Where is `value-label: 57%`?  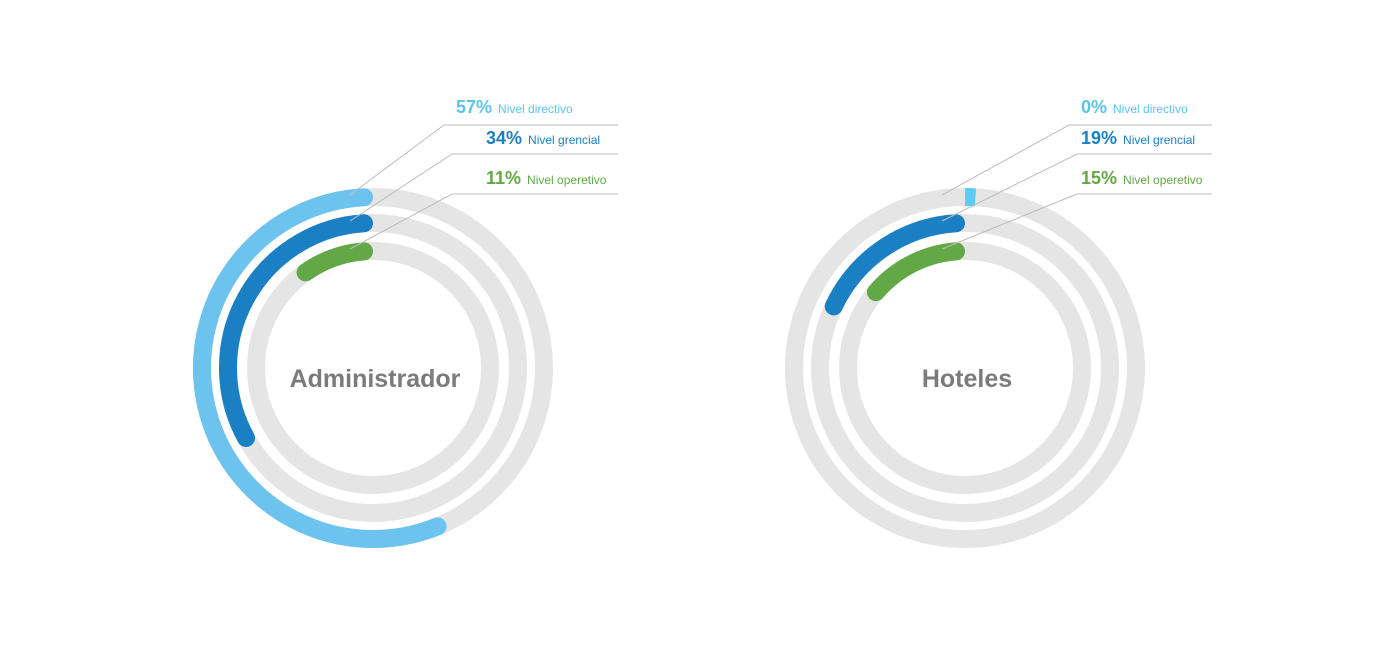
value-label: 57% is located at coordinates (474, 107).